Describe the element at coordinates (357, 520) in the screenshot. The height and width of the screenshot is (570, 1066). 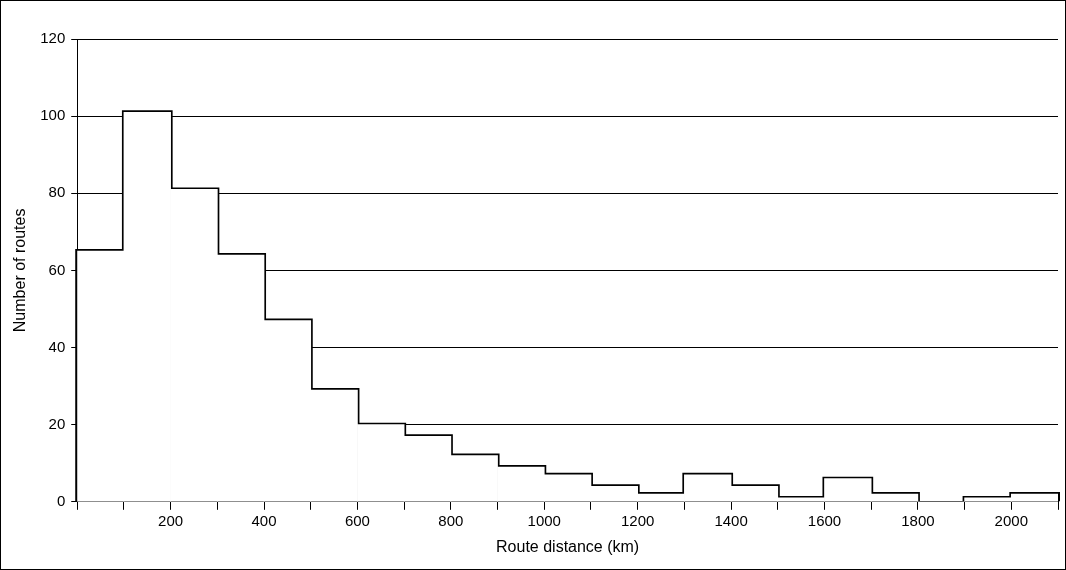
I see `x-tick-label: 600` at that location.